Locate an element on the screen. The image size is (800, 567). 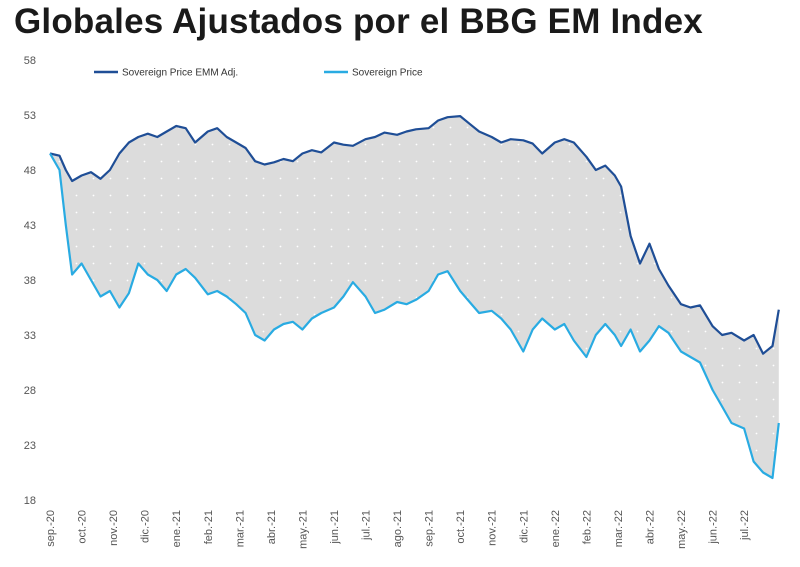
x-tick-label: ene.-22 is located at coordinates (556, 528).